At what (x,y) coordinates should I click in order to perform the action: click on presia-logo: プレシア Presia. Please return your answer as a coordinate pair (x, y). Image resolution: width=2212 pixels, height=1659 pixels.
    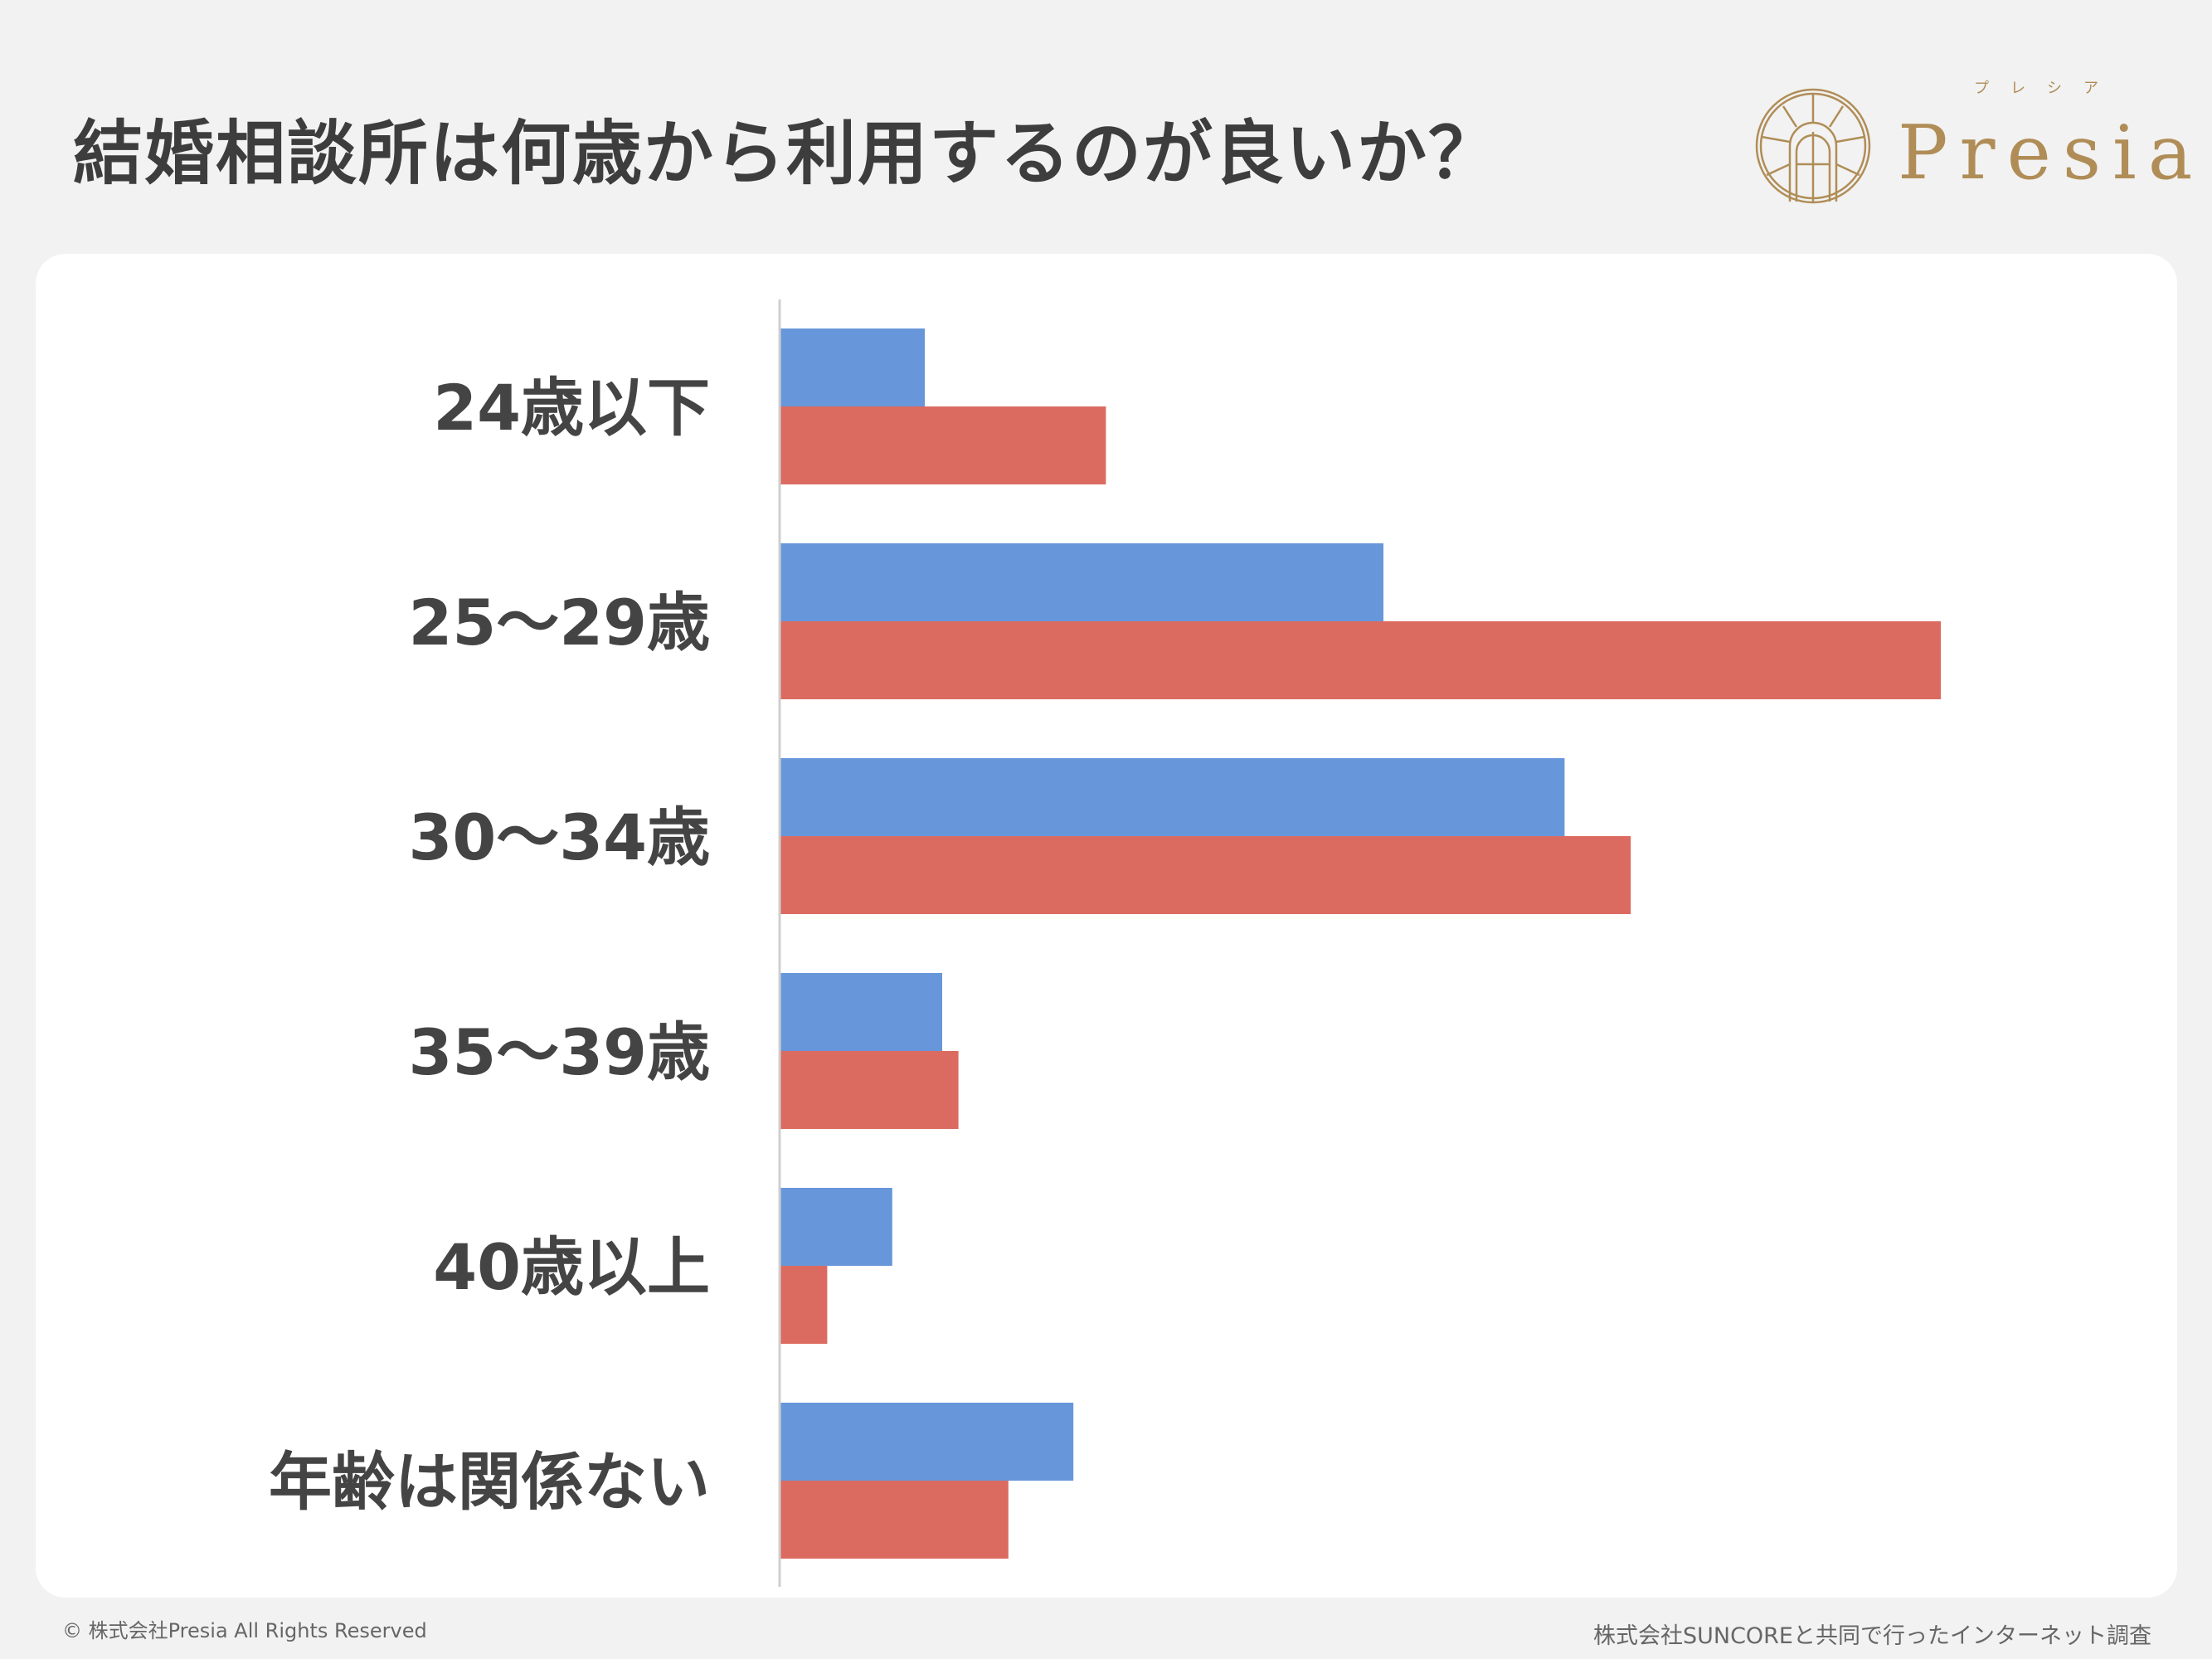
    Looking at the image, I should click on (1971, 146).